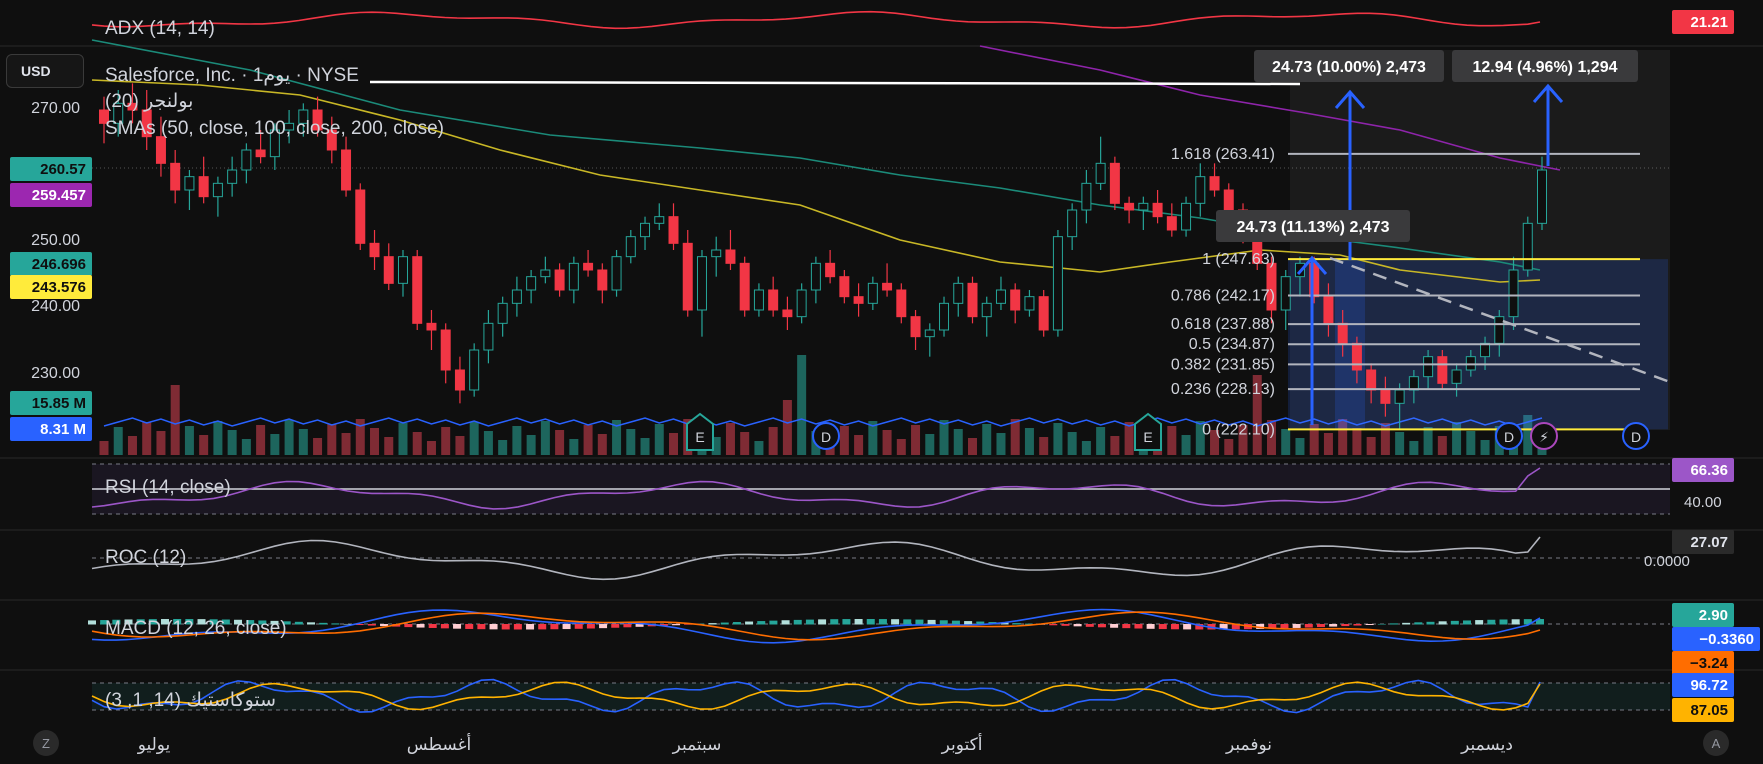 The height and width of the screenshot is (764, 1763). I want to click on price-badge-bb: 259.457, so click(51, 195).